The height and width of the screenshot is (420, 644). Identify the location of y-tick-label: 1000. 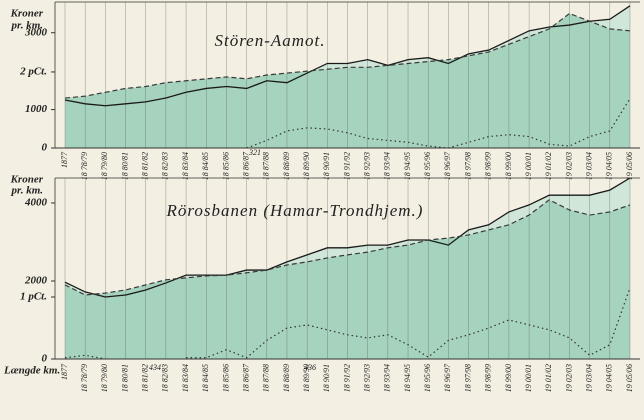
(36, 109).